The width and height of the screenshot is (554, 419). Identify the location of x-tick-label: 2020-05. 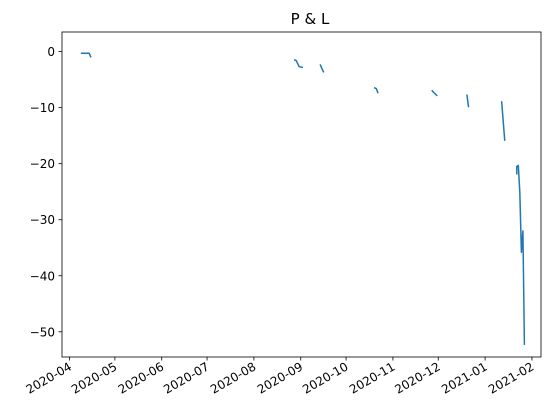
(94, 377).